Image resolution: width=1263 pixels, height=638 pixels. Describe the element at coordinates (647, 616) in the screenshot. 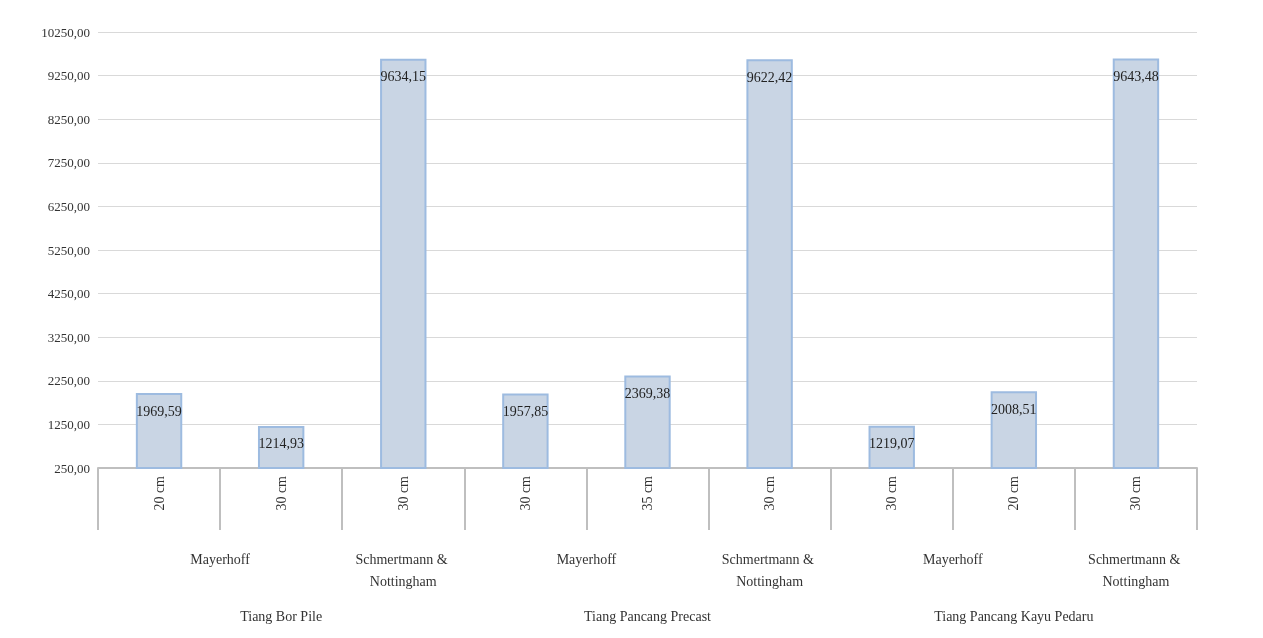

I see `text: Tiang Pancang Precast` at that location.